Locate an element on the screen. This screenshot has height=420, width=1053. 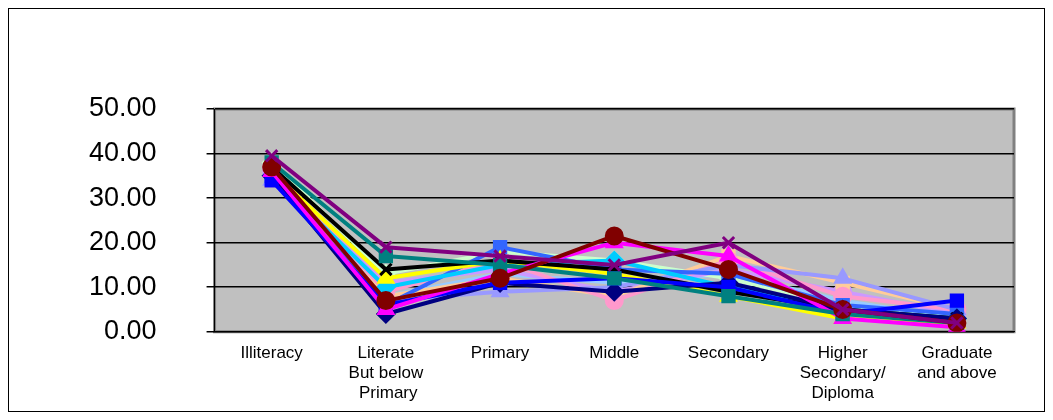
x-tick-label: Secondary is located at coordinates (728, 352).